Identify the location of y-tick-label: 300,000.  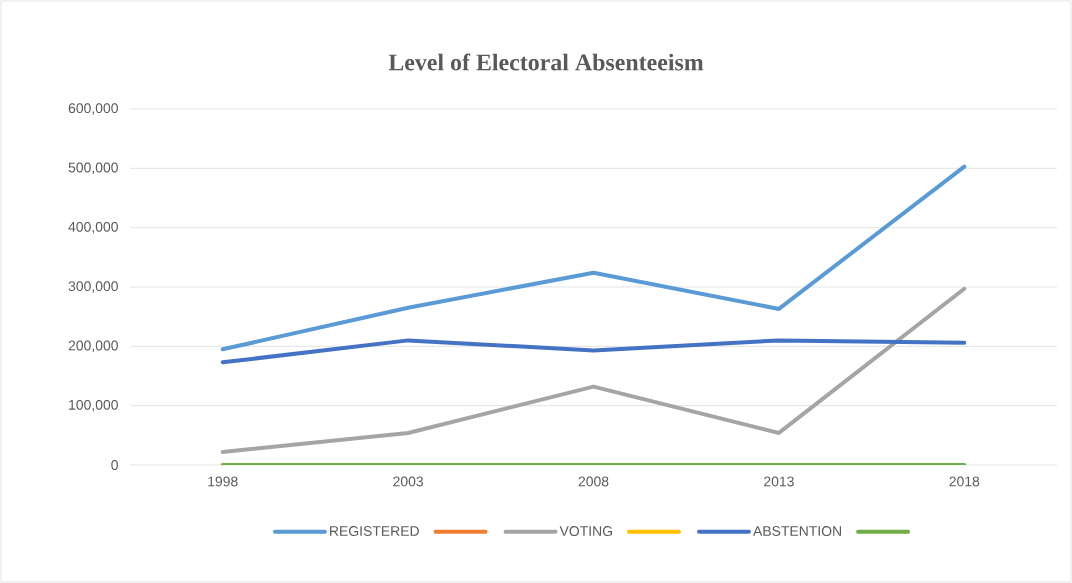
(93, 287).